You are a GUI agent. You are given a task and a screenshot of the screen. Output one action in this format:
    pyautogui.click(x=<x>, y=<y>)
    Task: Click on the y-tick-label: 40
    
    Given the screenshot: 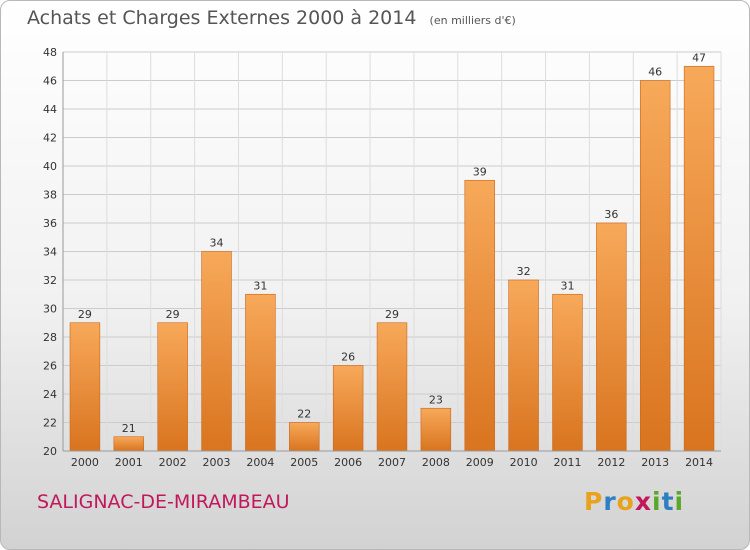 What is the action you would take?
    pyautogui.click(x=50, y=166)
    